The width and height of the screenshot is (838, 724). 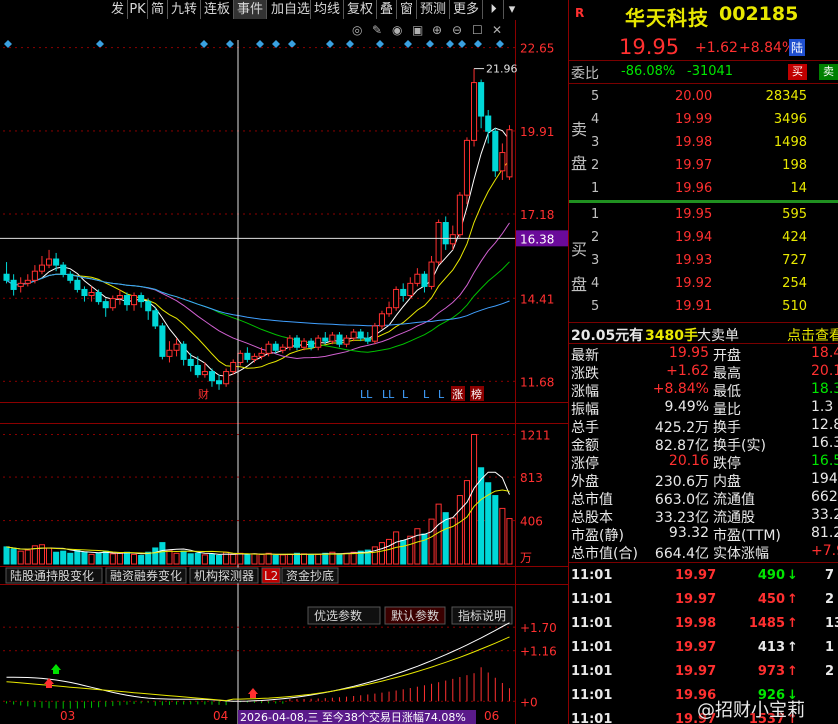 I want to click on indicator-tab-1: 默认参数, so click(x=415, y=615).